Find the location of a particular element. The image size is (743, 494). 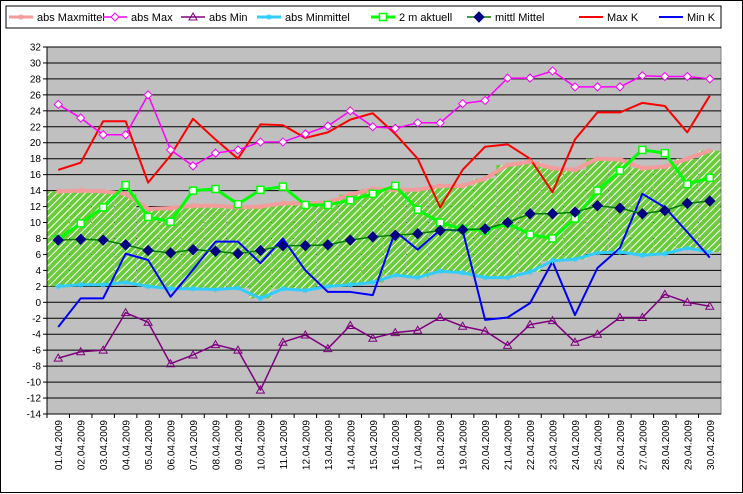

y-tick-label: 30 is located at coordinates (36, 63).